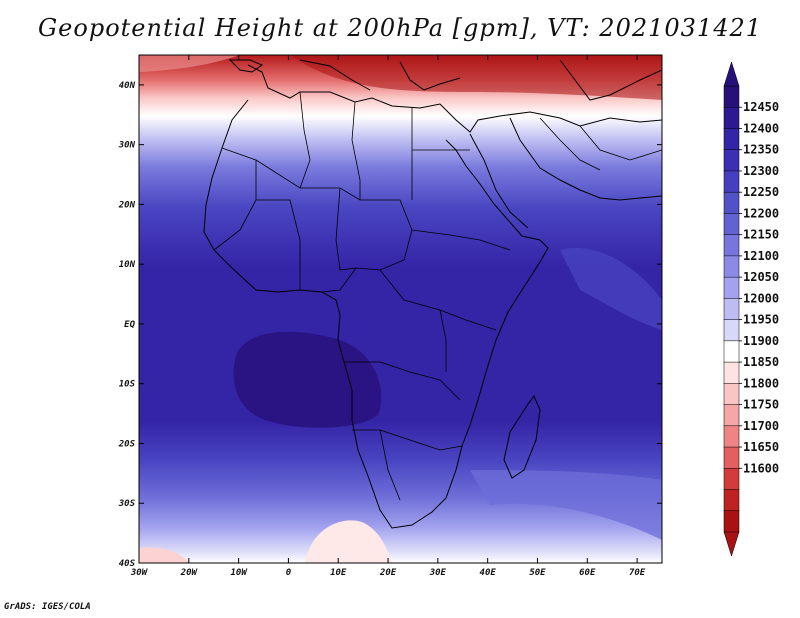 The image size is (800, 618). Describe the element at coordinates (305, 140) in the screenshot. I see `border-algeria-west` at that location.